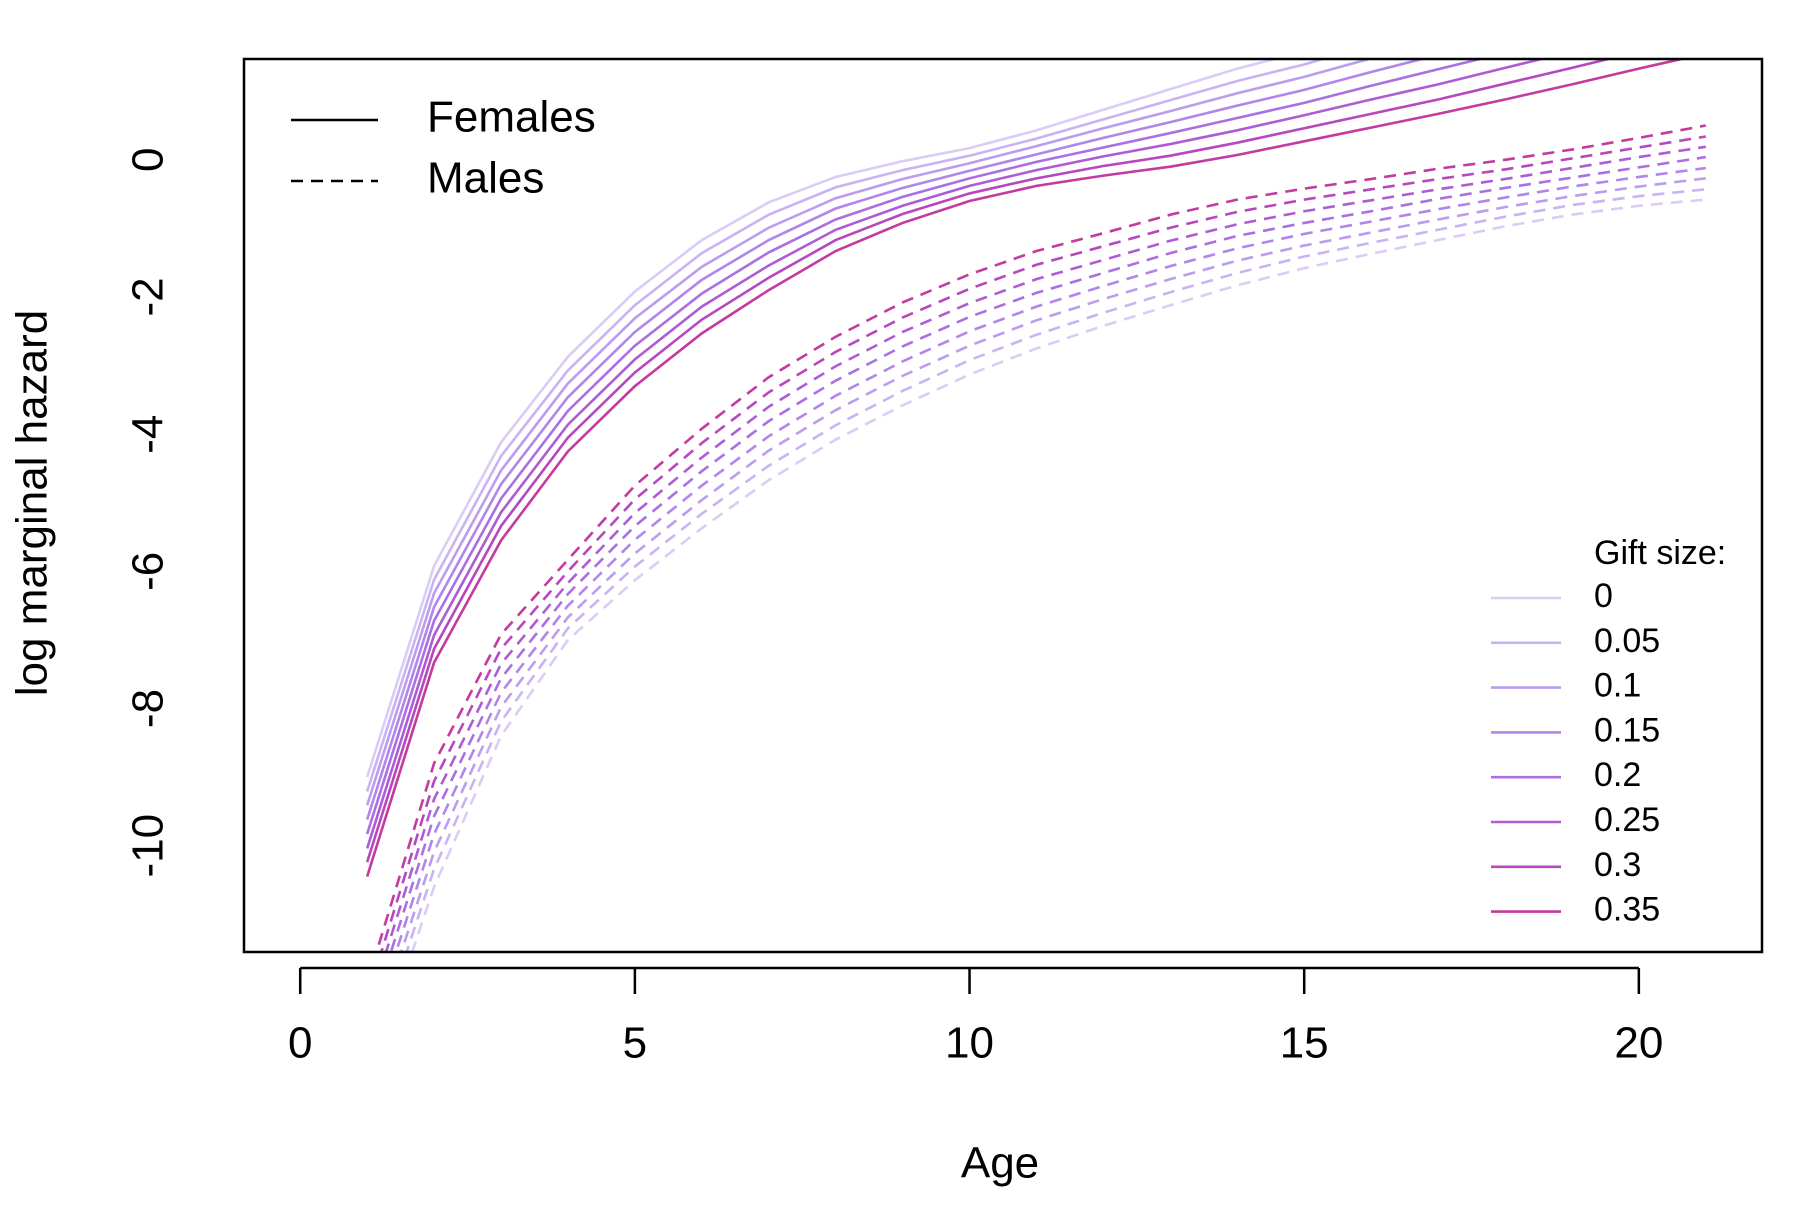 The width and height of the screenshot is (1800, 1205). What do you see at coordinates (148, 160) in the screenshot?
I see `y-tick-label: 0` at bounding box center [148, 160].